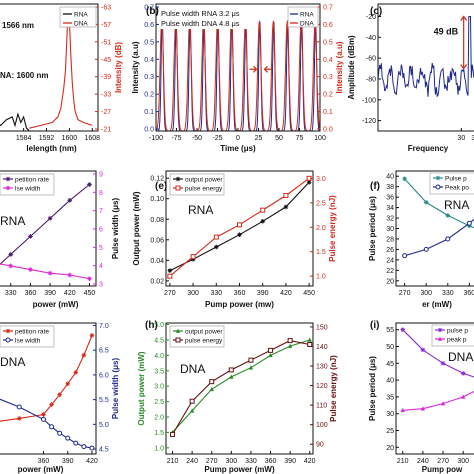  Describe the element at coordinates (24, 138) in the screenshot. I see `x-tick-label: 1584` at that location.